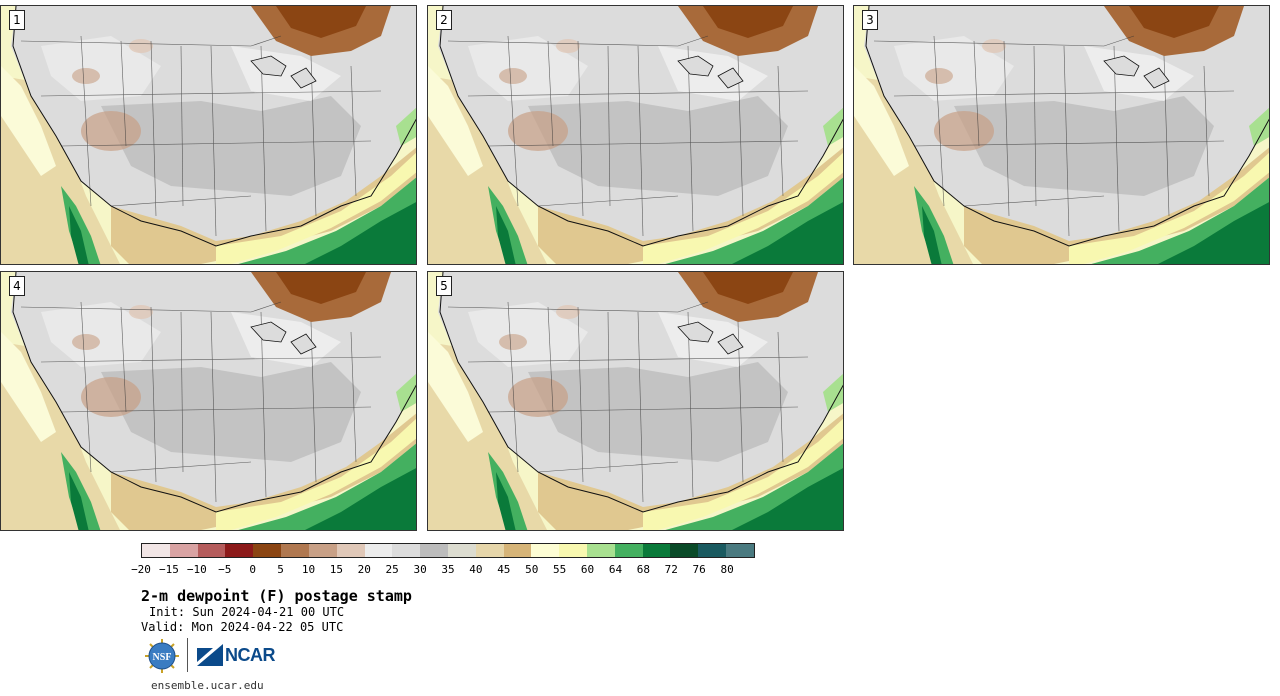 The image size is (1280, 696). What do you see at coordinates (308, 569) in the screenshot?
I see `colorbar-tick-label: 10` at bounding box center [308, 569].